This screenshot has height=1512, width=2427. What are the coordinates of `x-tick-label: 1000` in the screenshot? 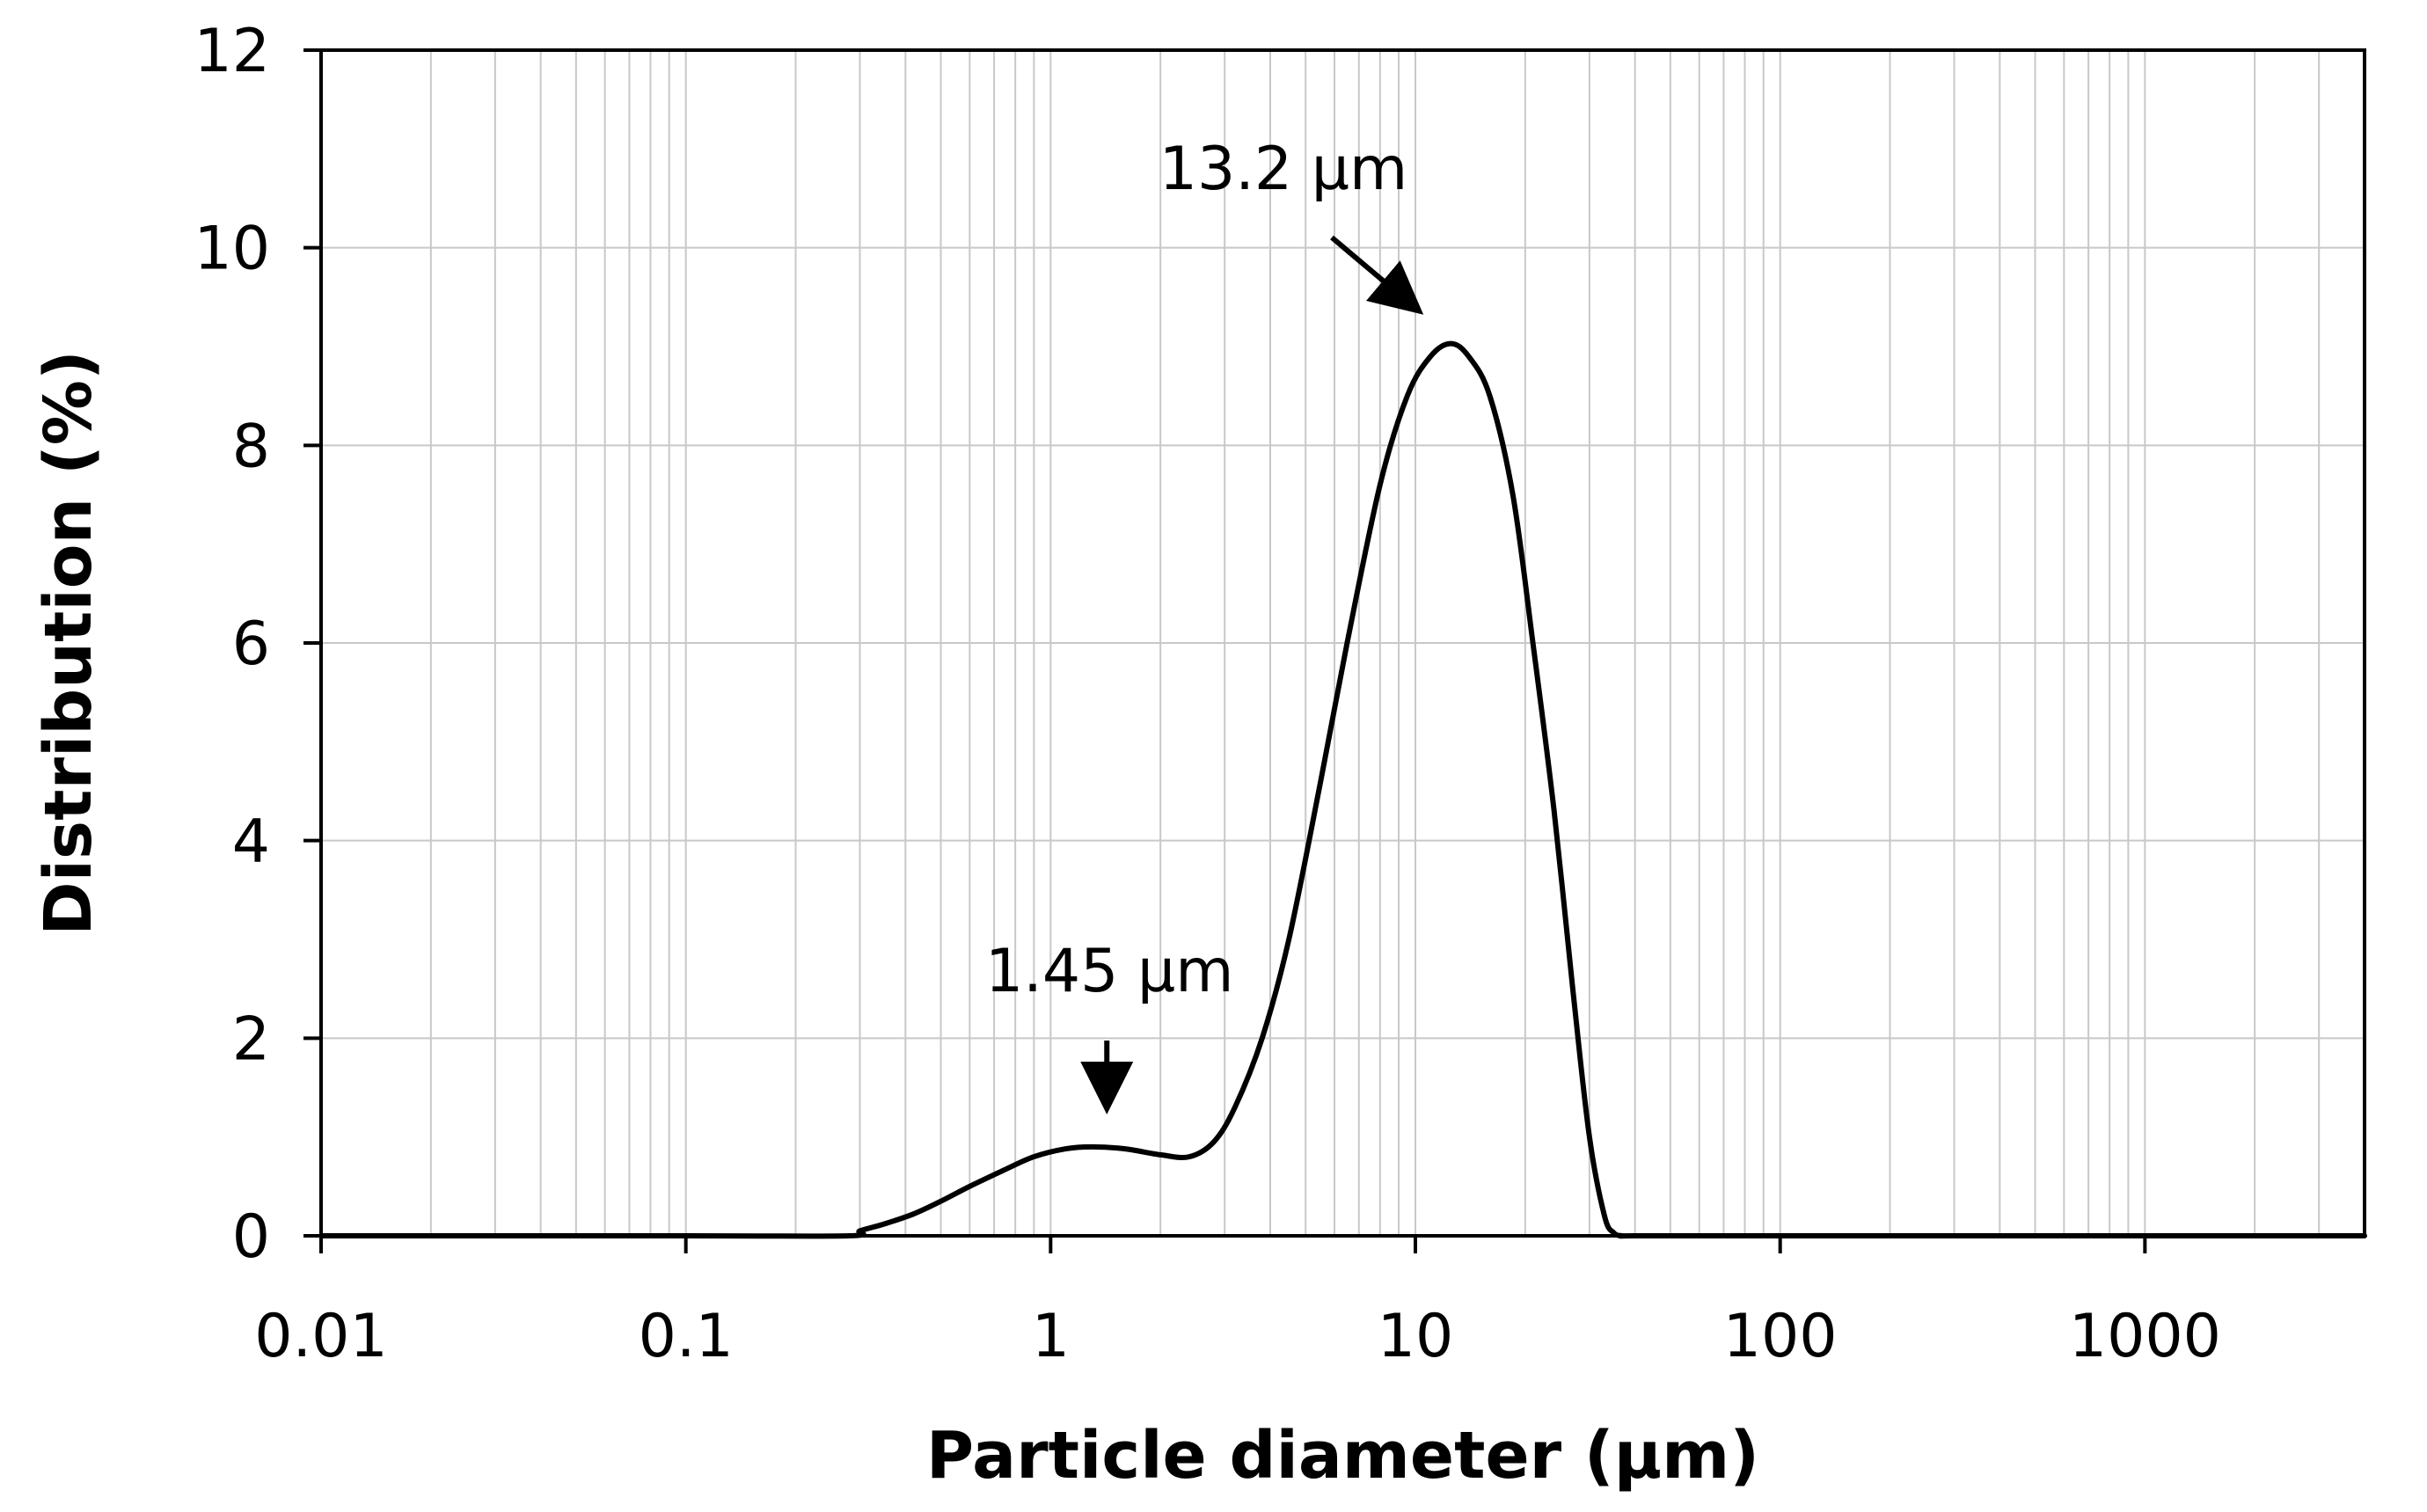 It's located at (2145, 1336).